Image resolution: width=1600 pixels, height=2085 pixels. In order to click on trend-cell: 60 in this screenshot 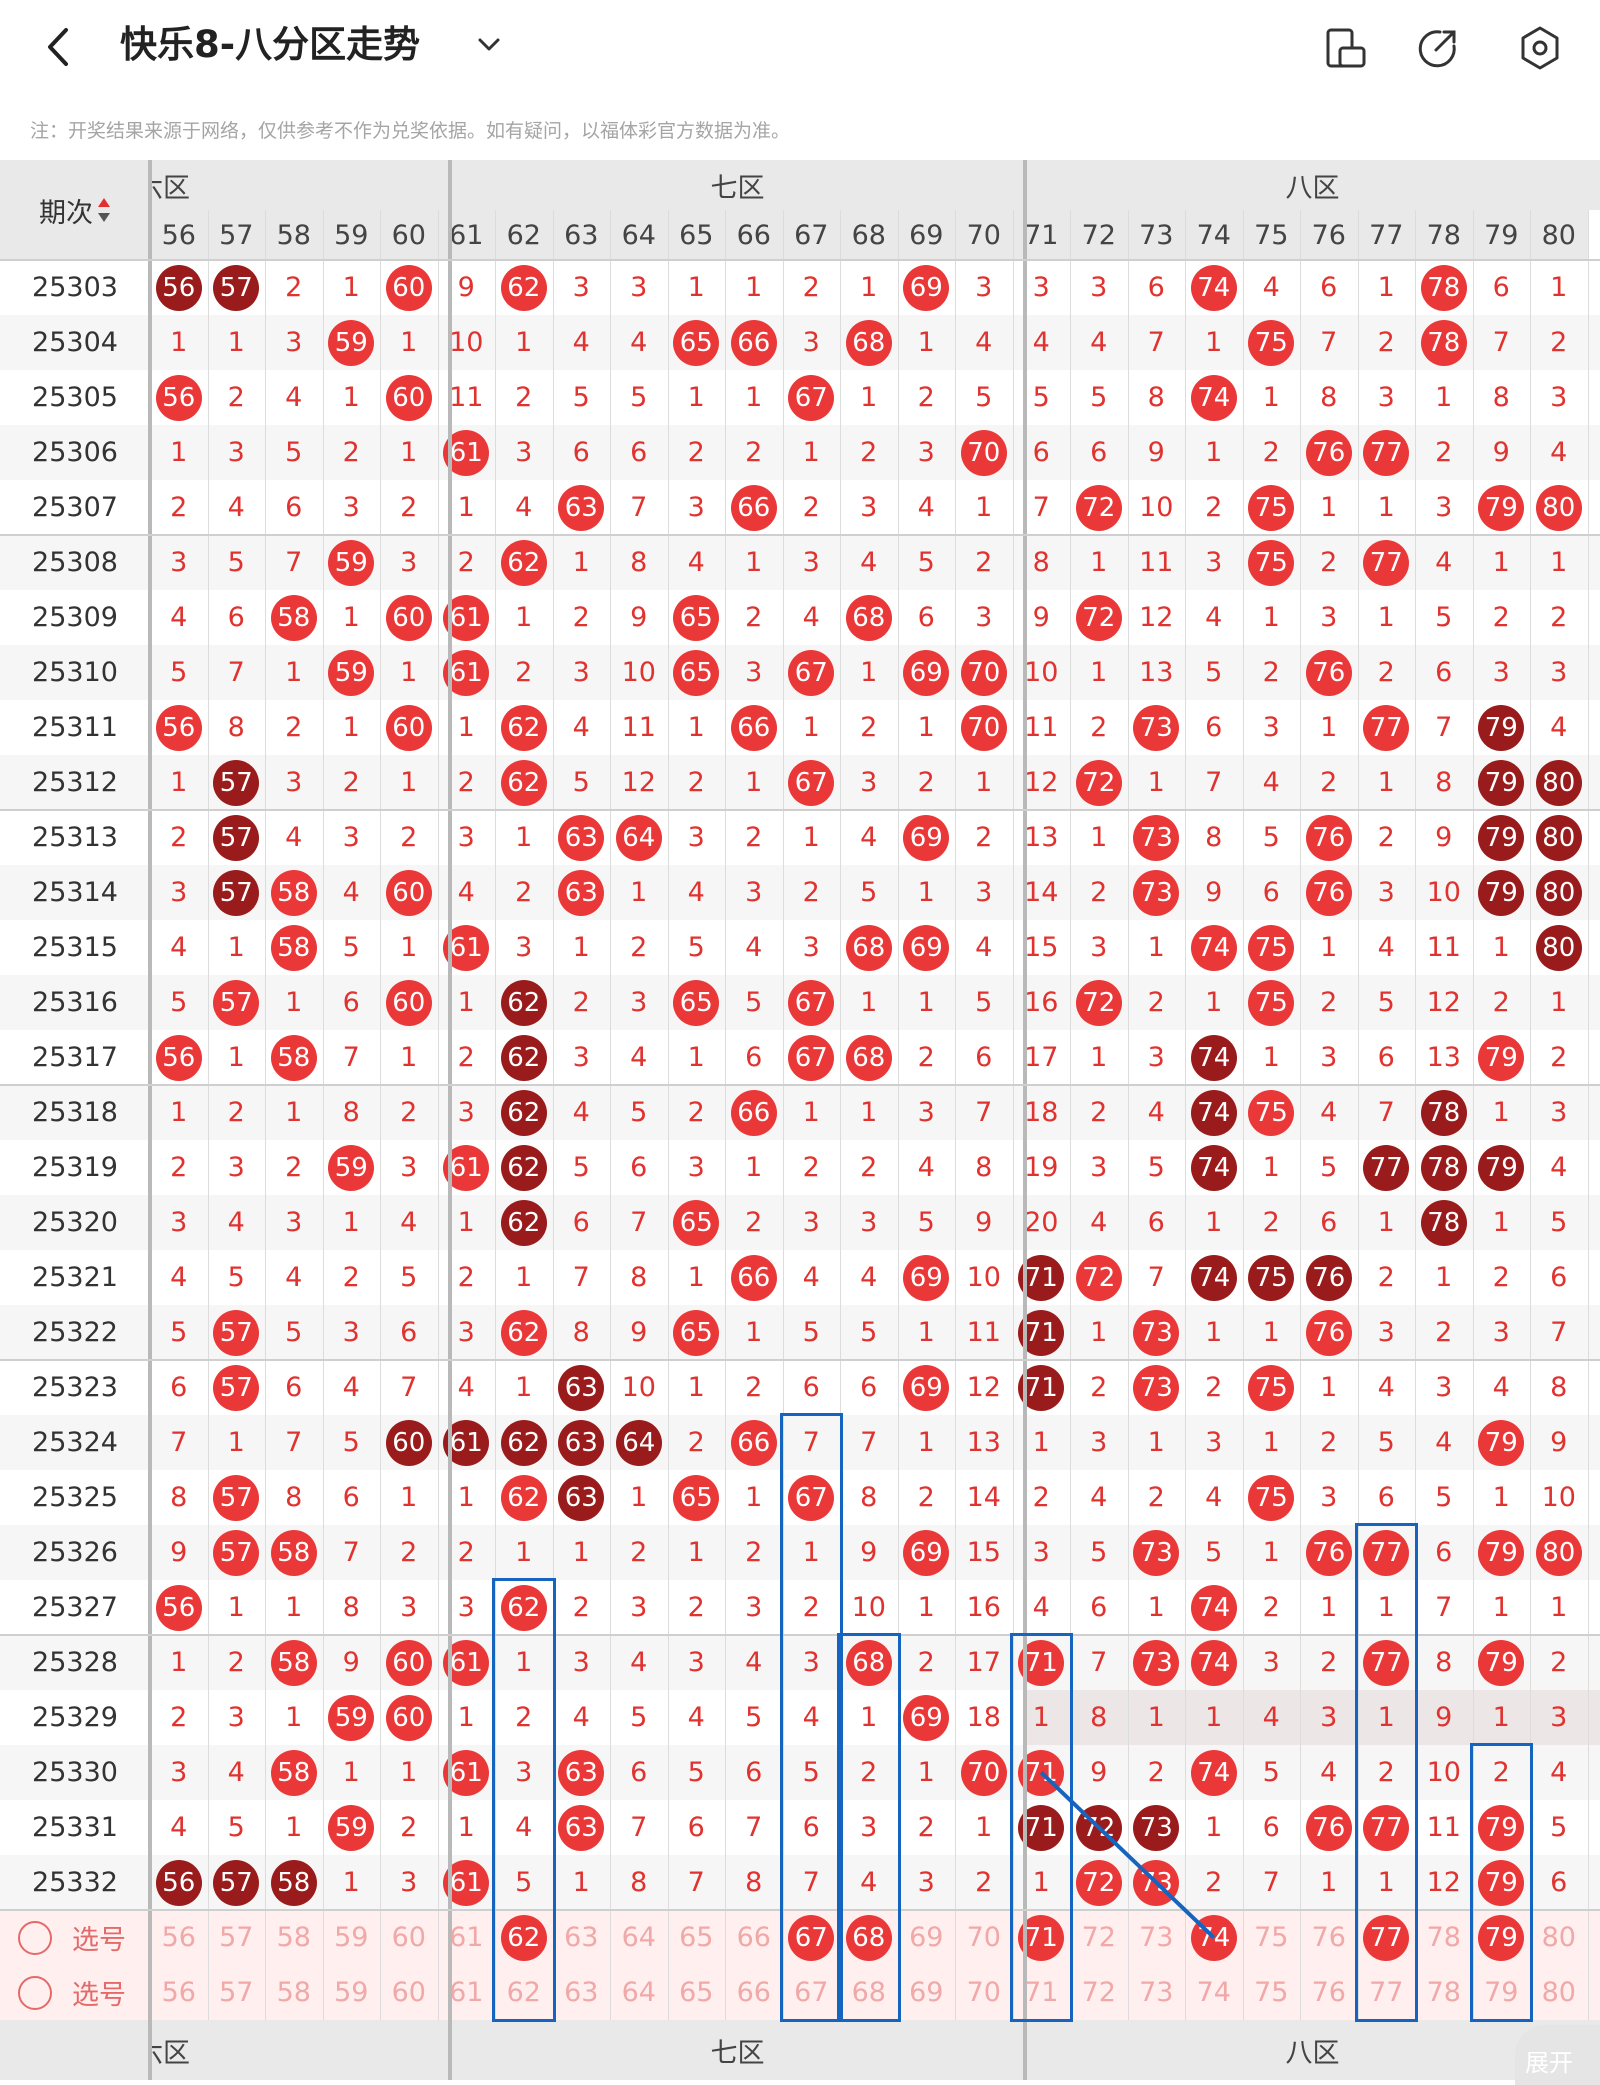, I will do `click(409, 397)`.